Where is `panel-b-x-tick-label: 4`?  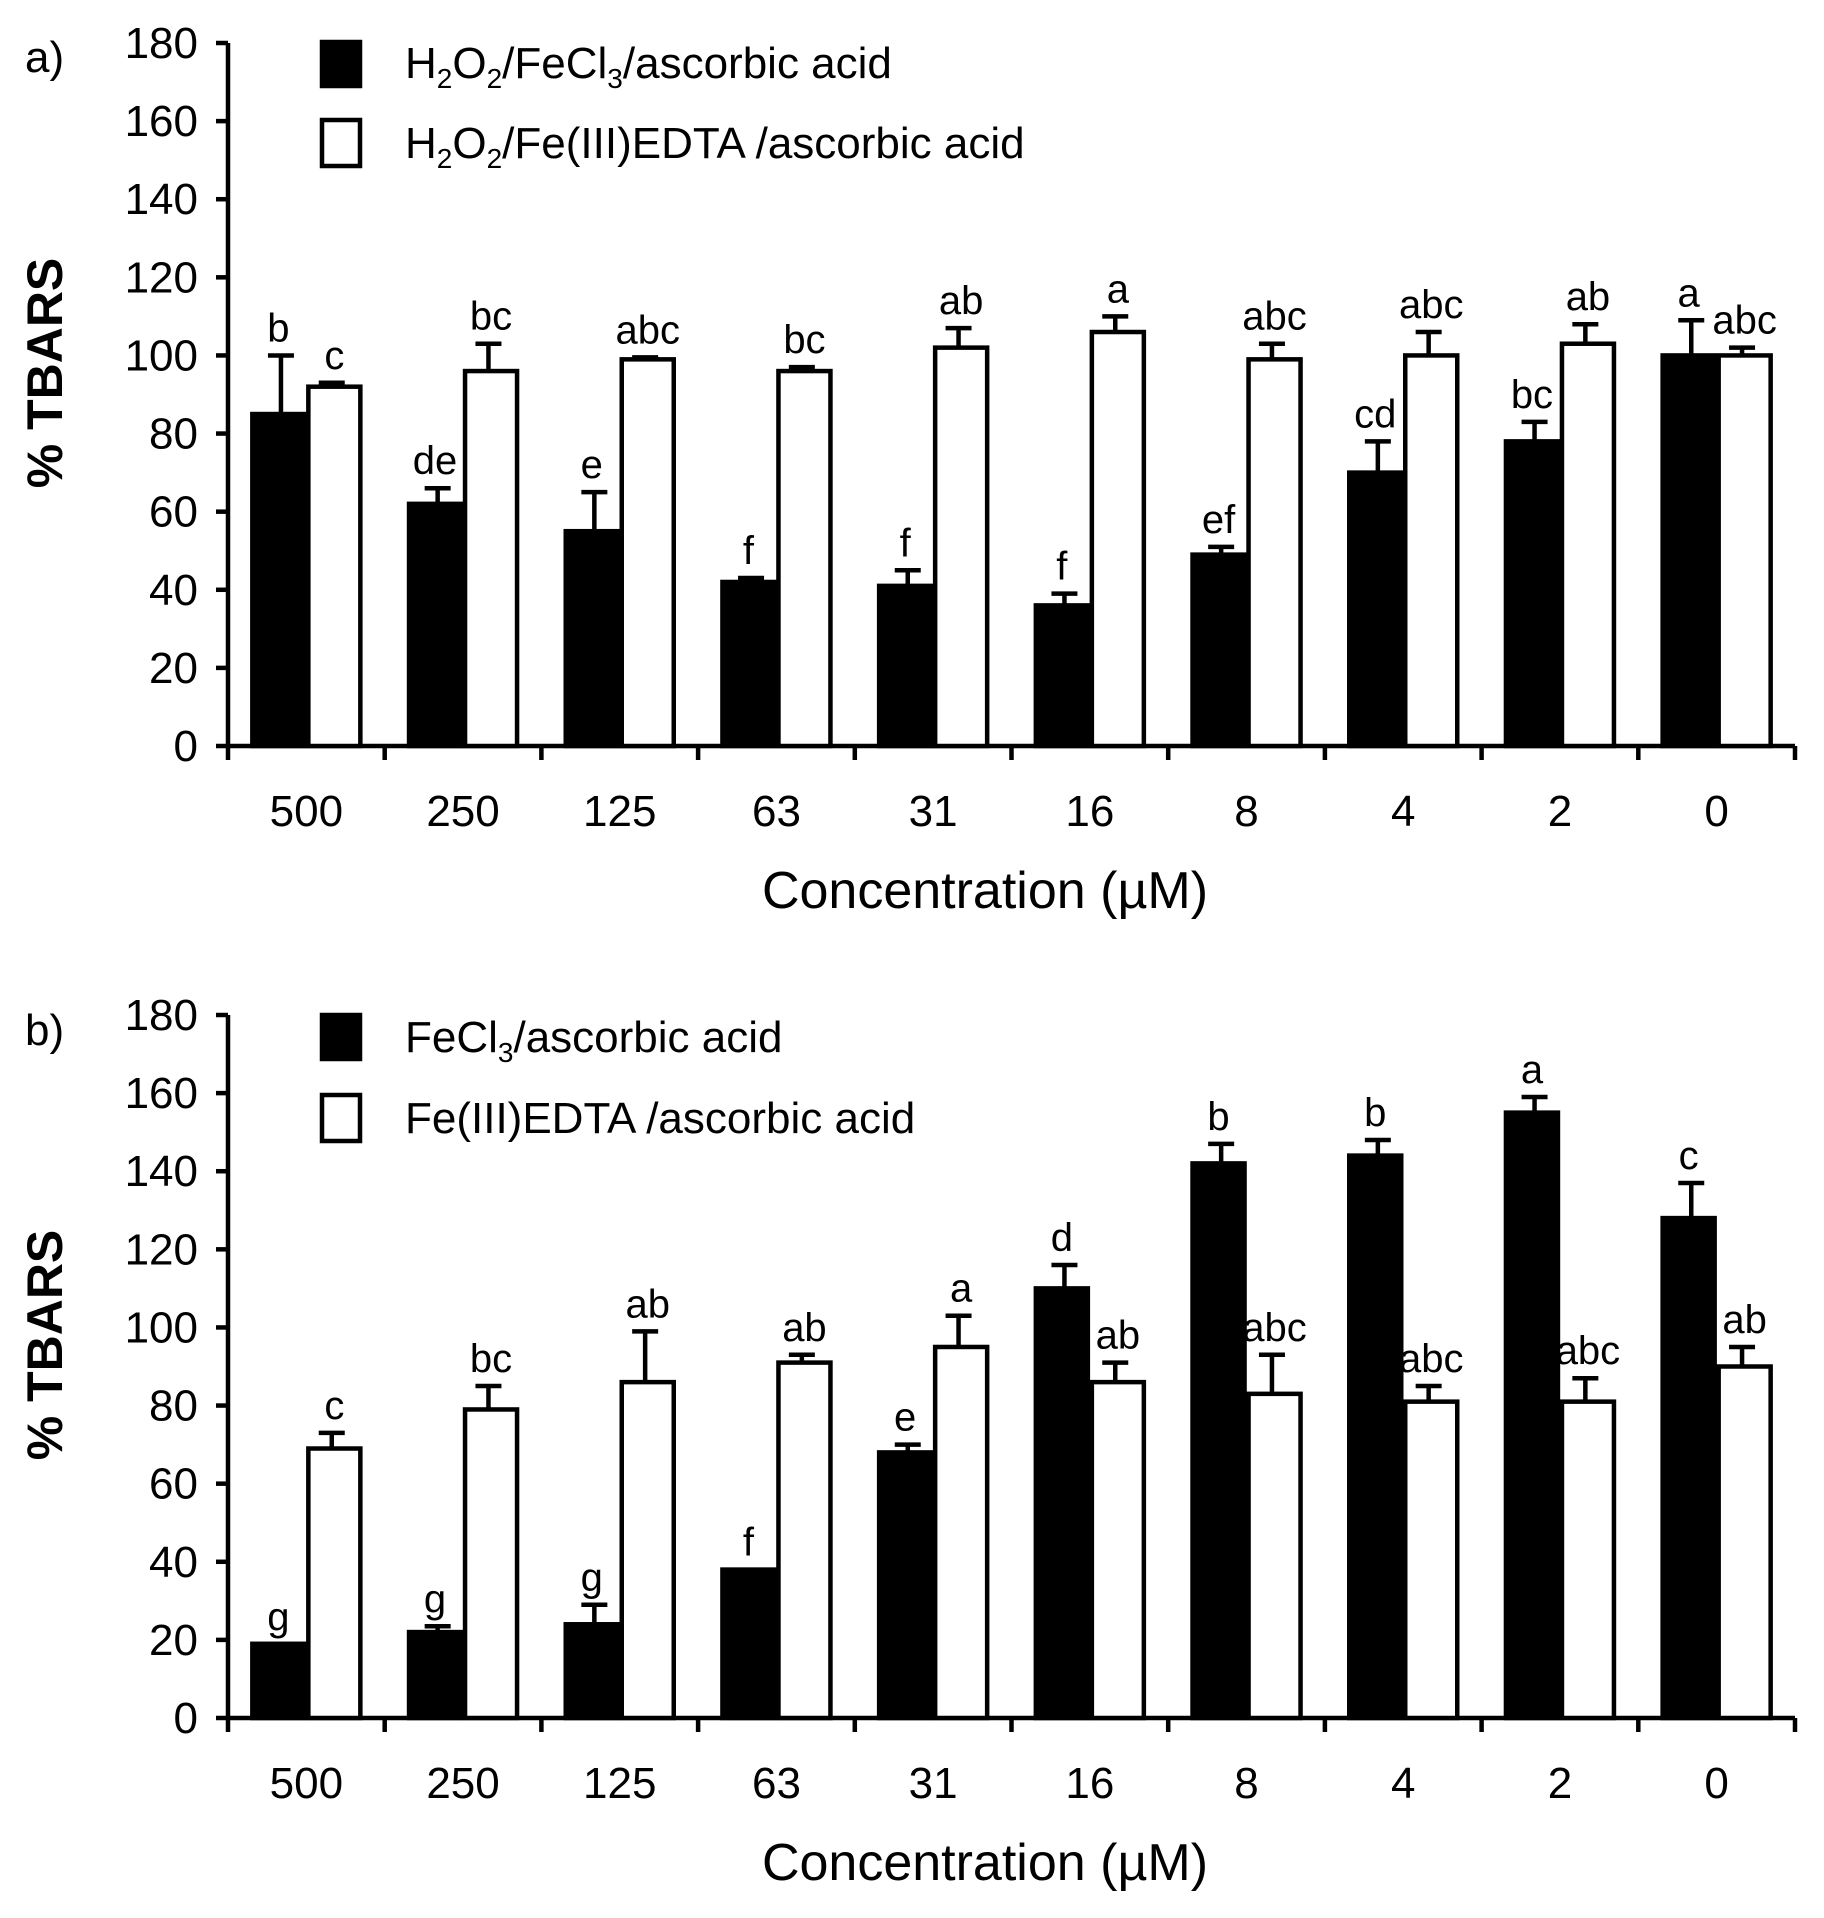
panel-b-x-tick-label: 4 is located at coordinates (1403, 1783).